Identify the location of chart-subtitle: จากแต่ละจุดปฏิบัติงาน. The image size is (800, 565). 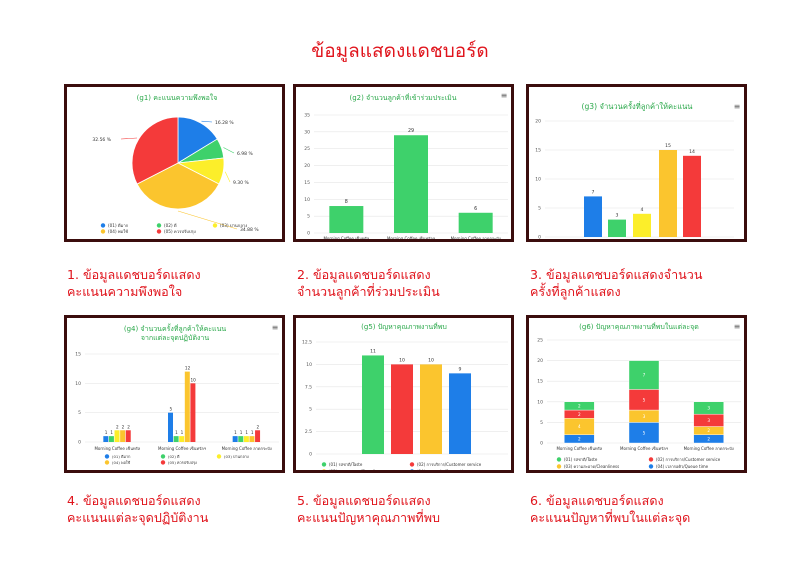
(175, 338).